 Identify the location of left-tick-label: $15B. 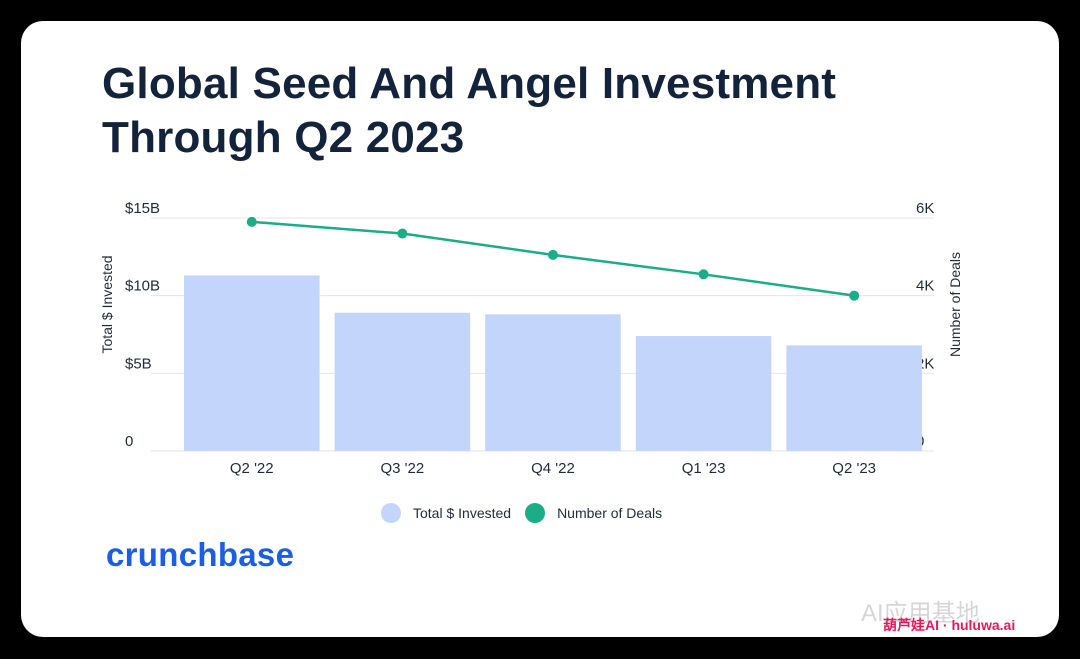
(142, 208).